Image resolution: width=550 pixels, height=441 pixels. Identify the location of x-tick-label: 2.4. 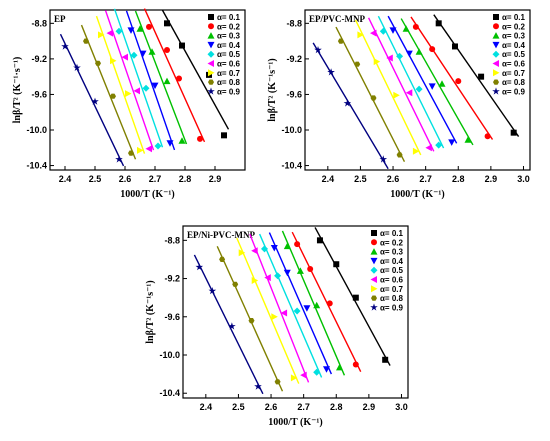
(206, 407).